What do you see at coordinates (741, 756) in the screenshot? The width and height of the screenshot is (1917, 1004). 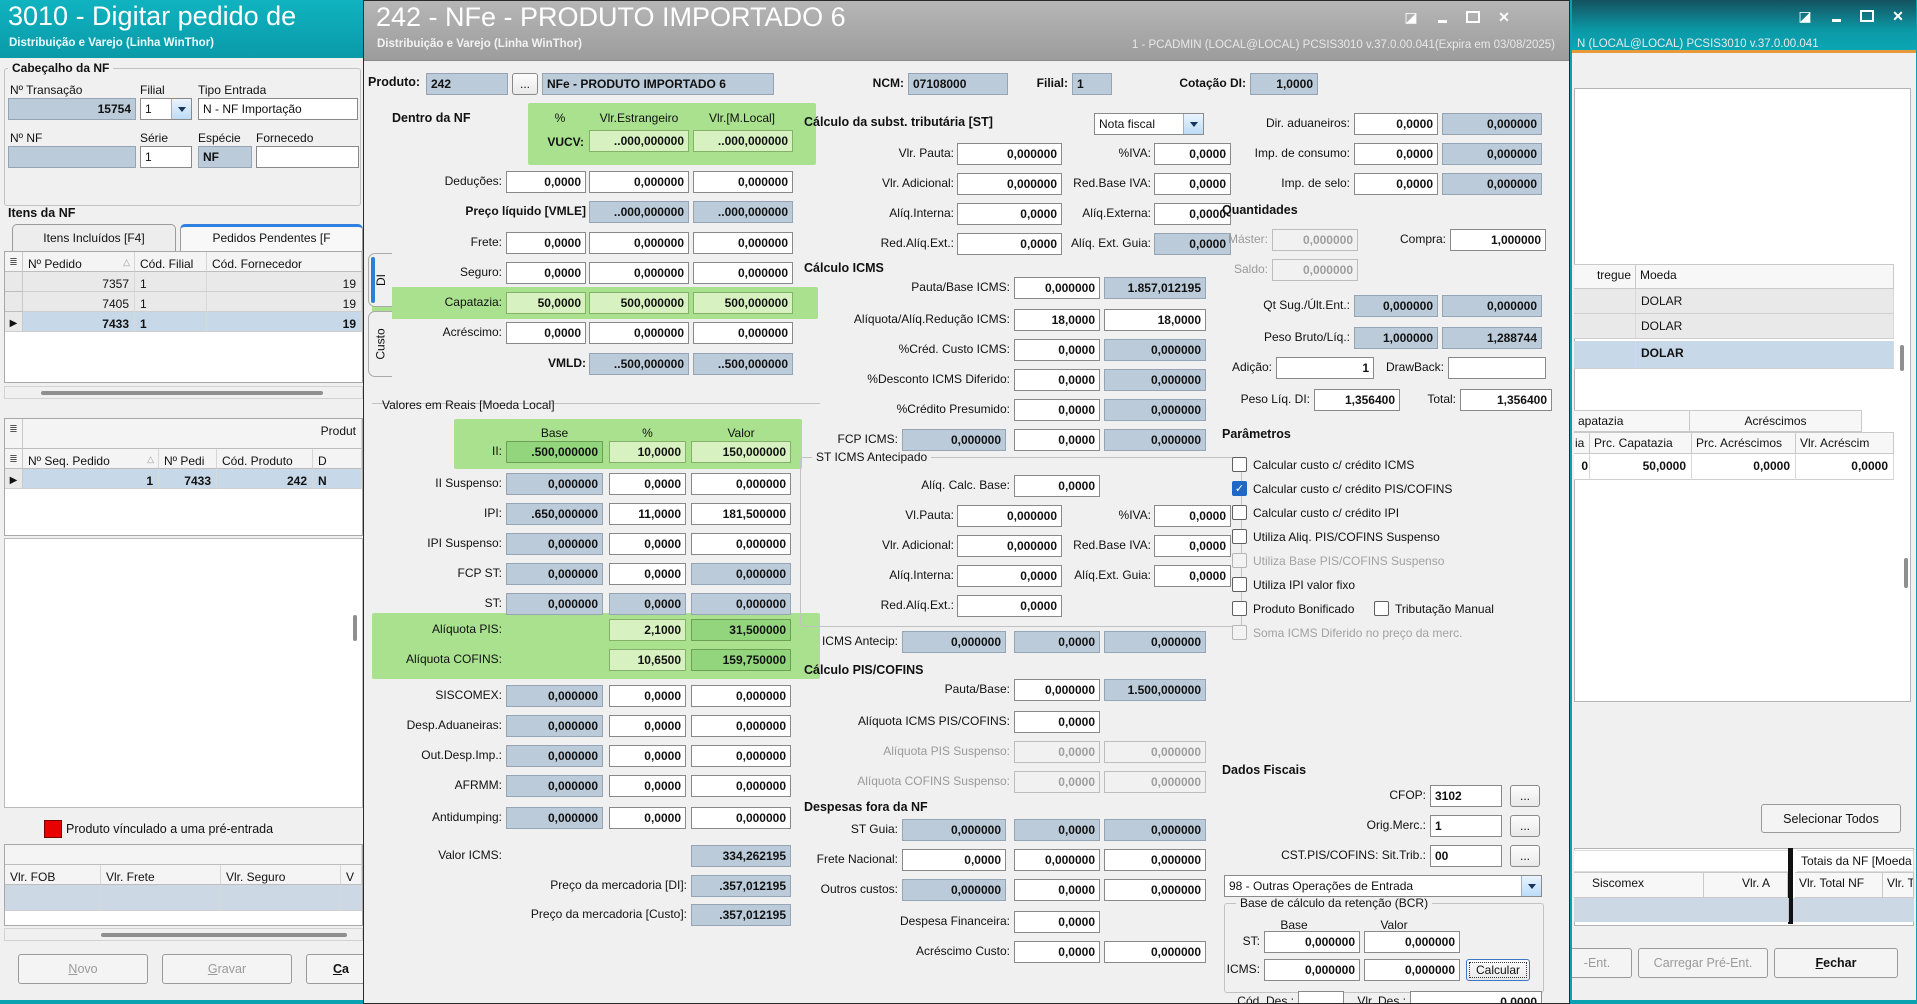 I see `out-desp-imp-field: 0,000000` at bounding box center [741, 756].